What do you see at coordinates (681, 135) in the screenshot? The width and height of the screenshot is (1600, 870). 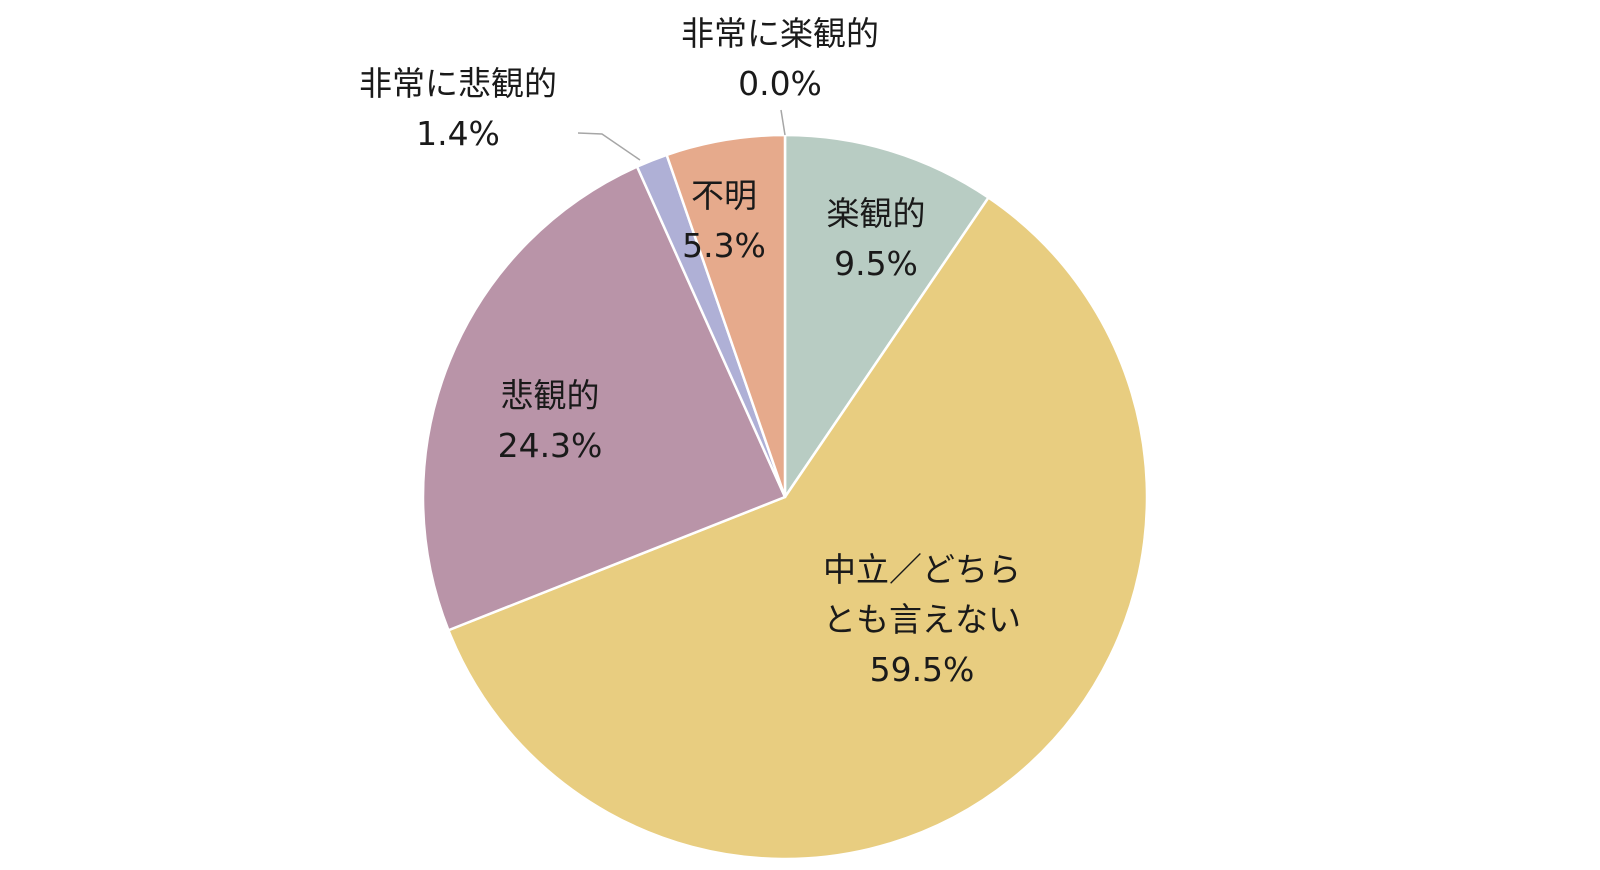 I see `leader-lines` at bounding box center [681, 135].